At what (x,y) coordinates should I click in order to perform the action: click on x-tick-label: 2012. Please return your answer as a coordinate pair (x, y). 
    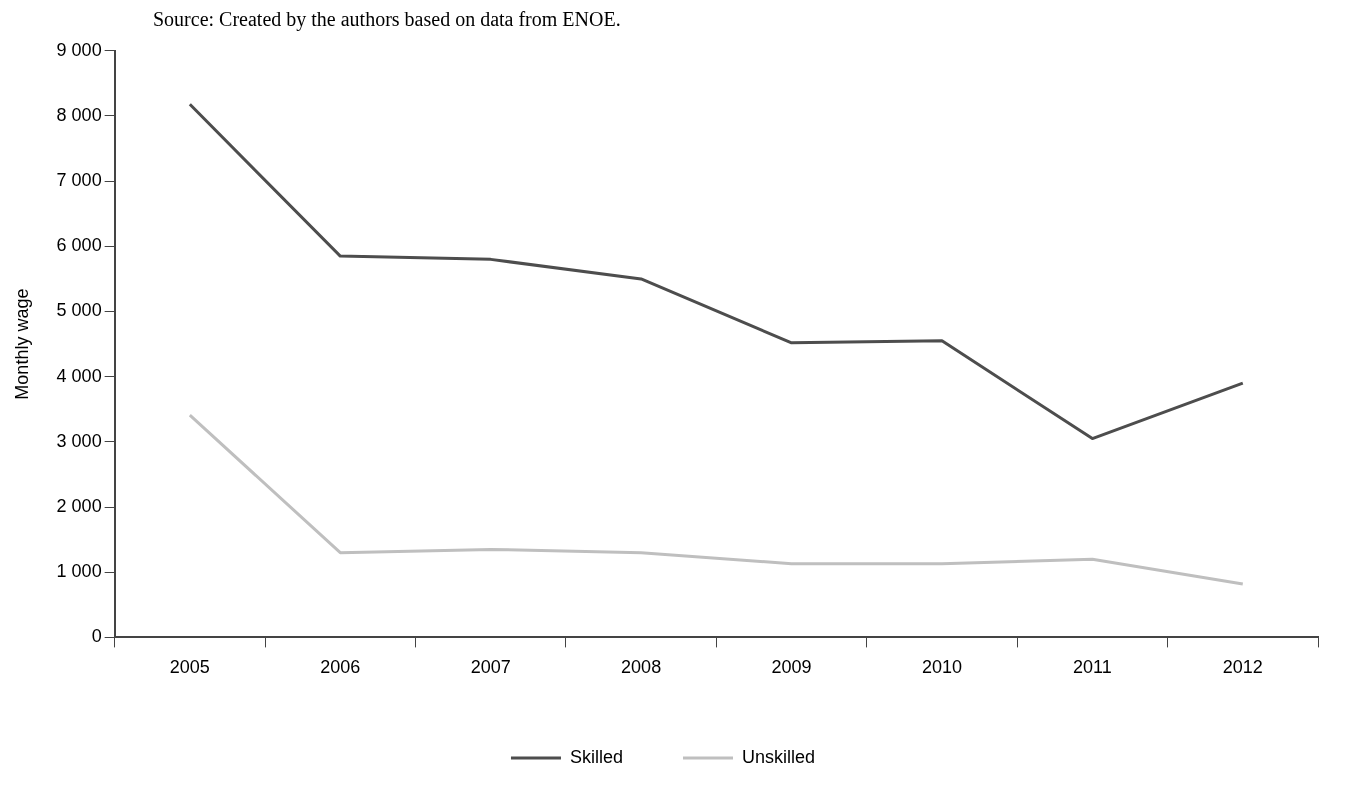
    Looking at the image, I should click on (1242, 667).